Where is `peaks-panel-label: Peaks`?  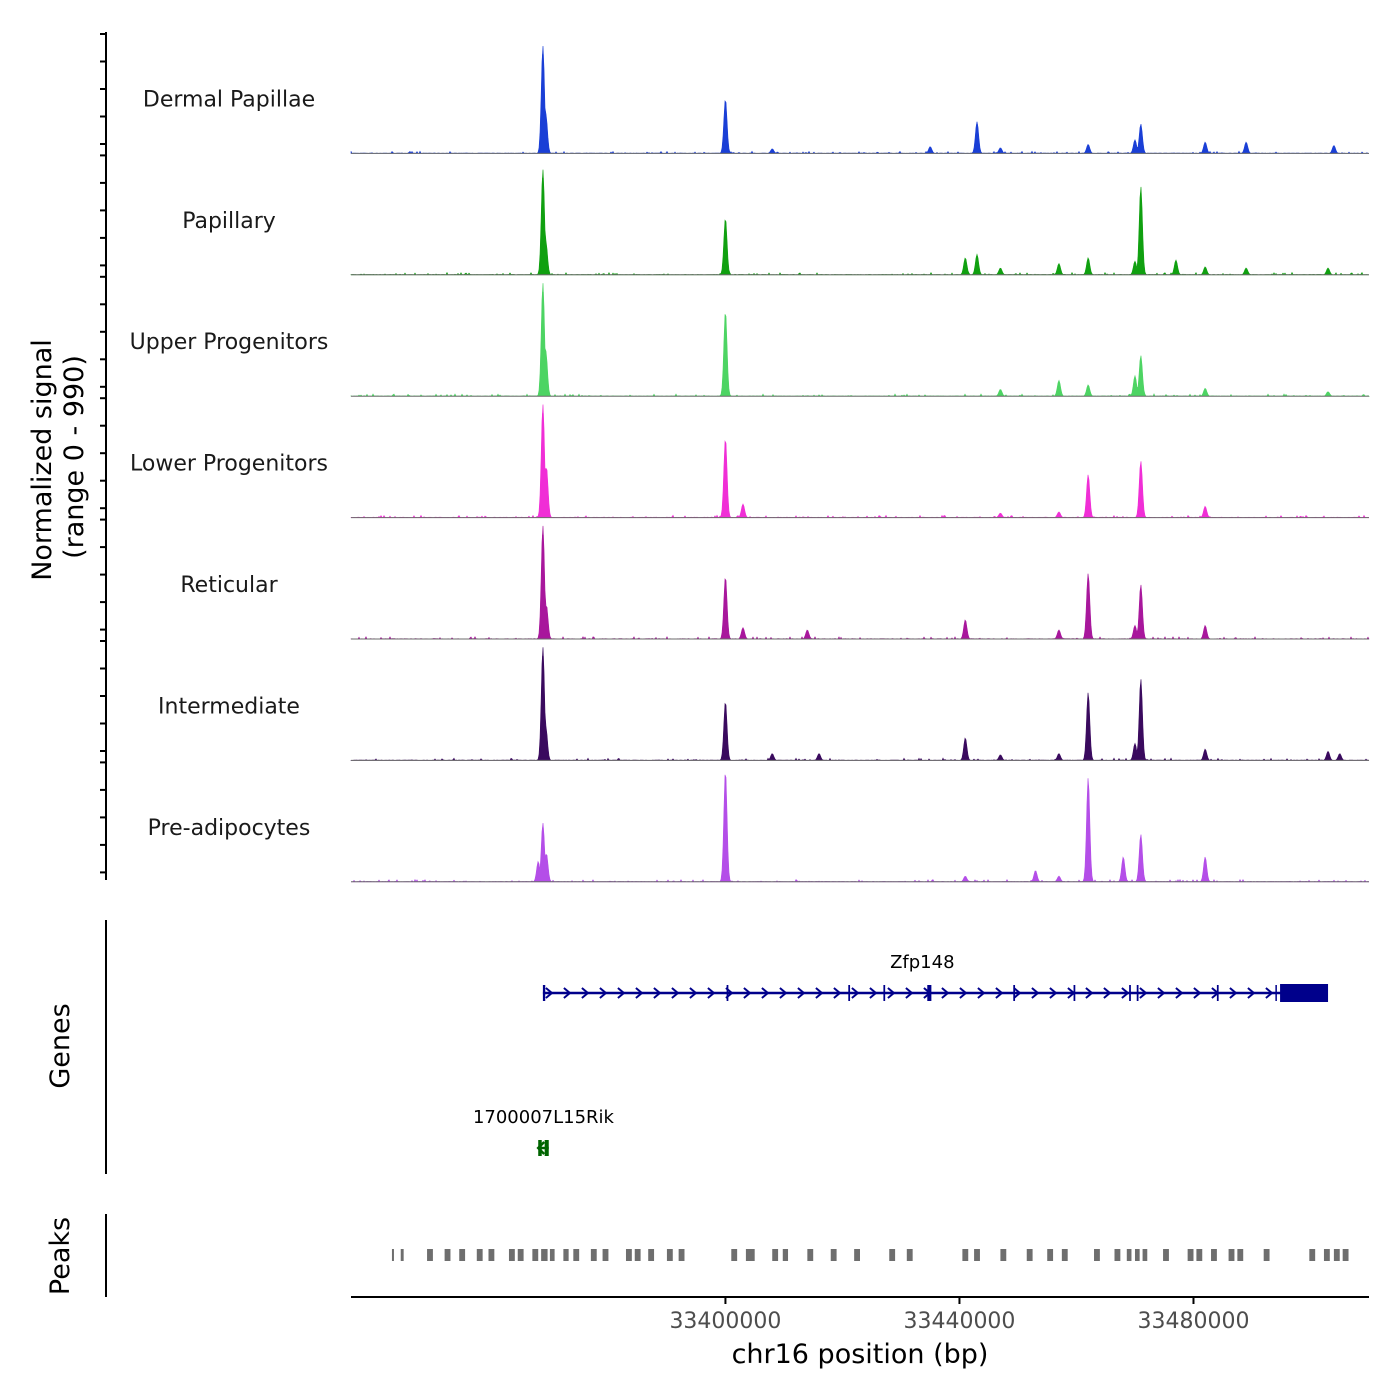 peaks-panel-label: Peaks is located at coordinates (60, 1256).